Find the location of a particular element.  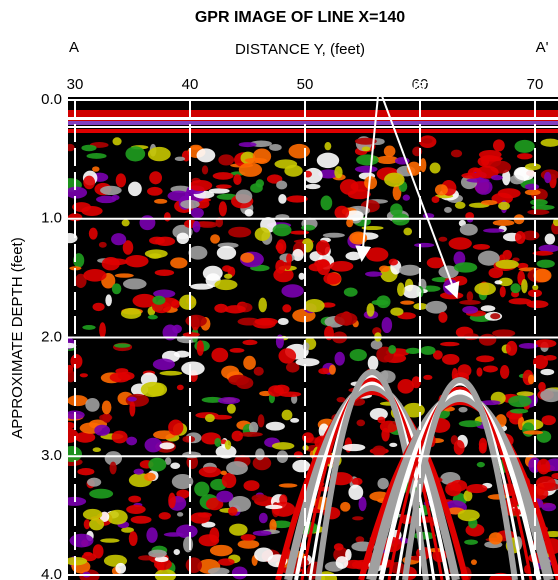

y-axis-label: APPROXIMATE DEPTH (feet) is located at coordinates (17, 337).